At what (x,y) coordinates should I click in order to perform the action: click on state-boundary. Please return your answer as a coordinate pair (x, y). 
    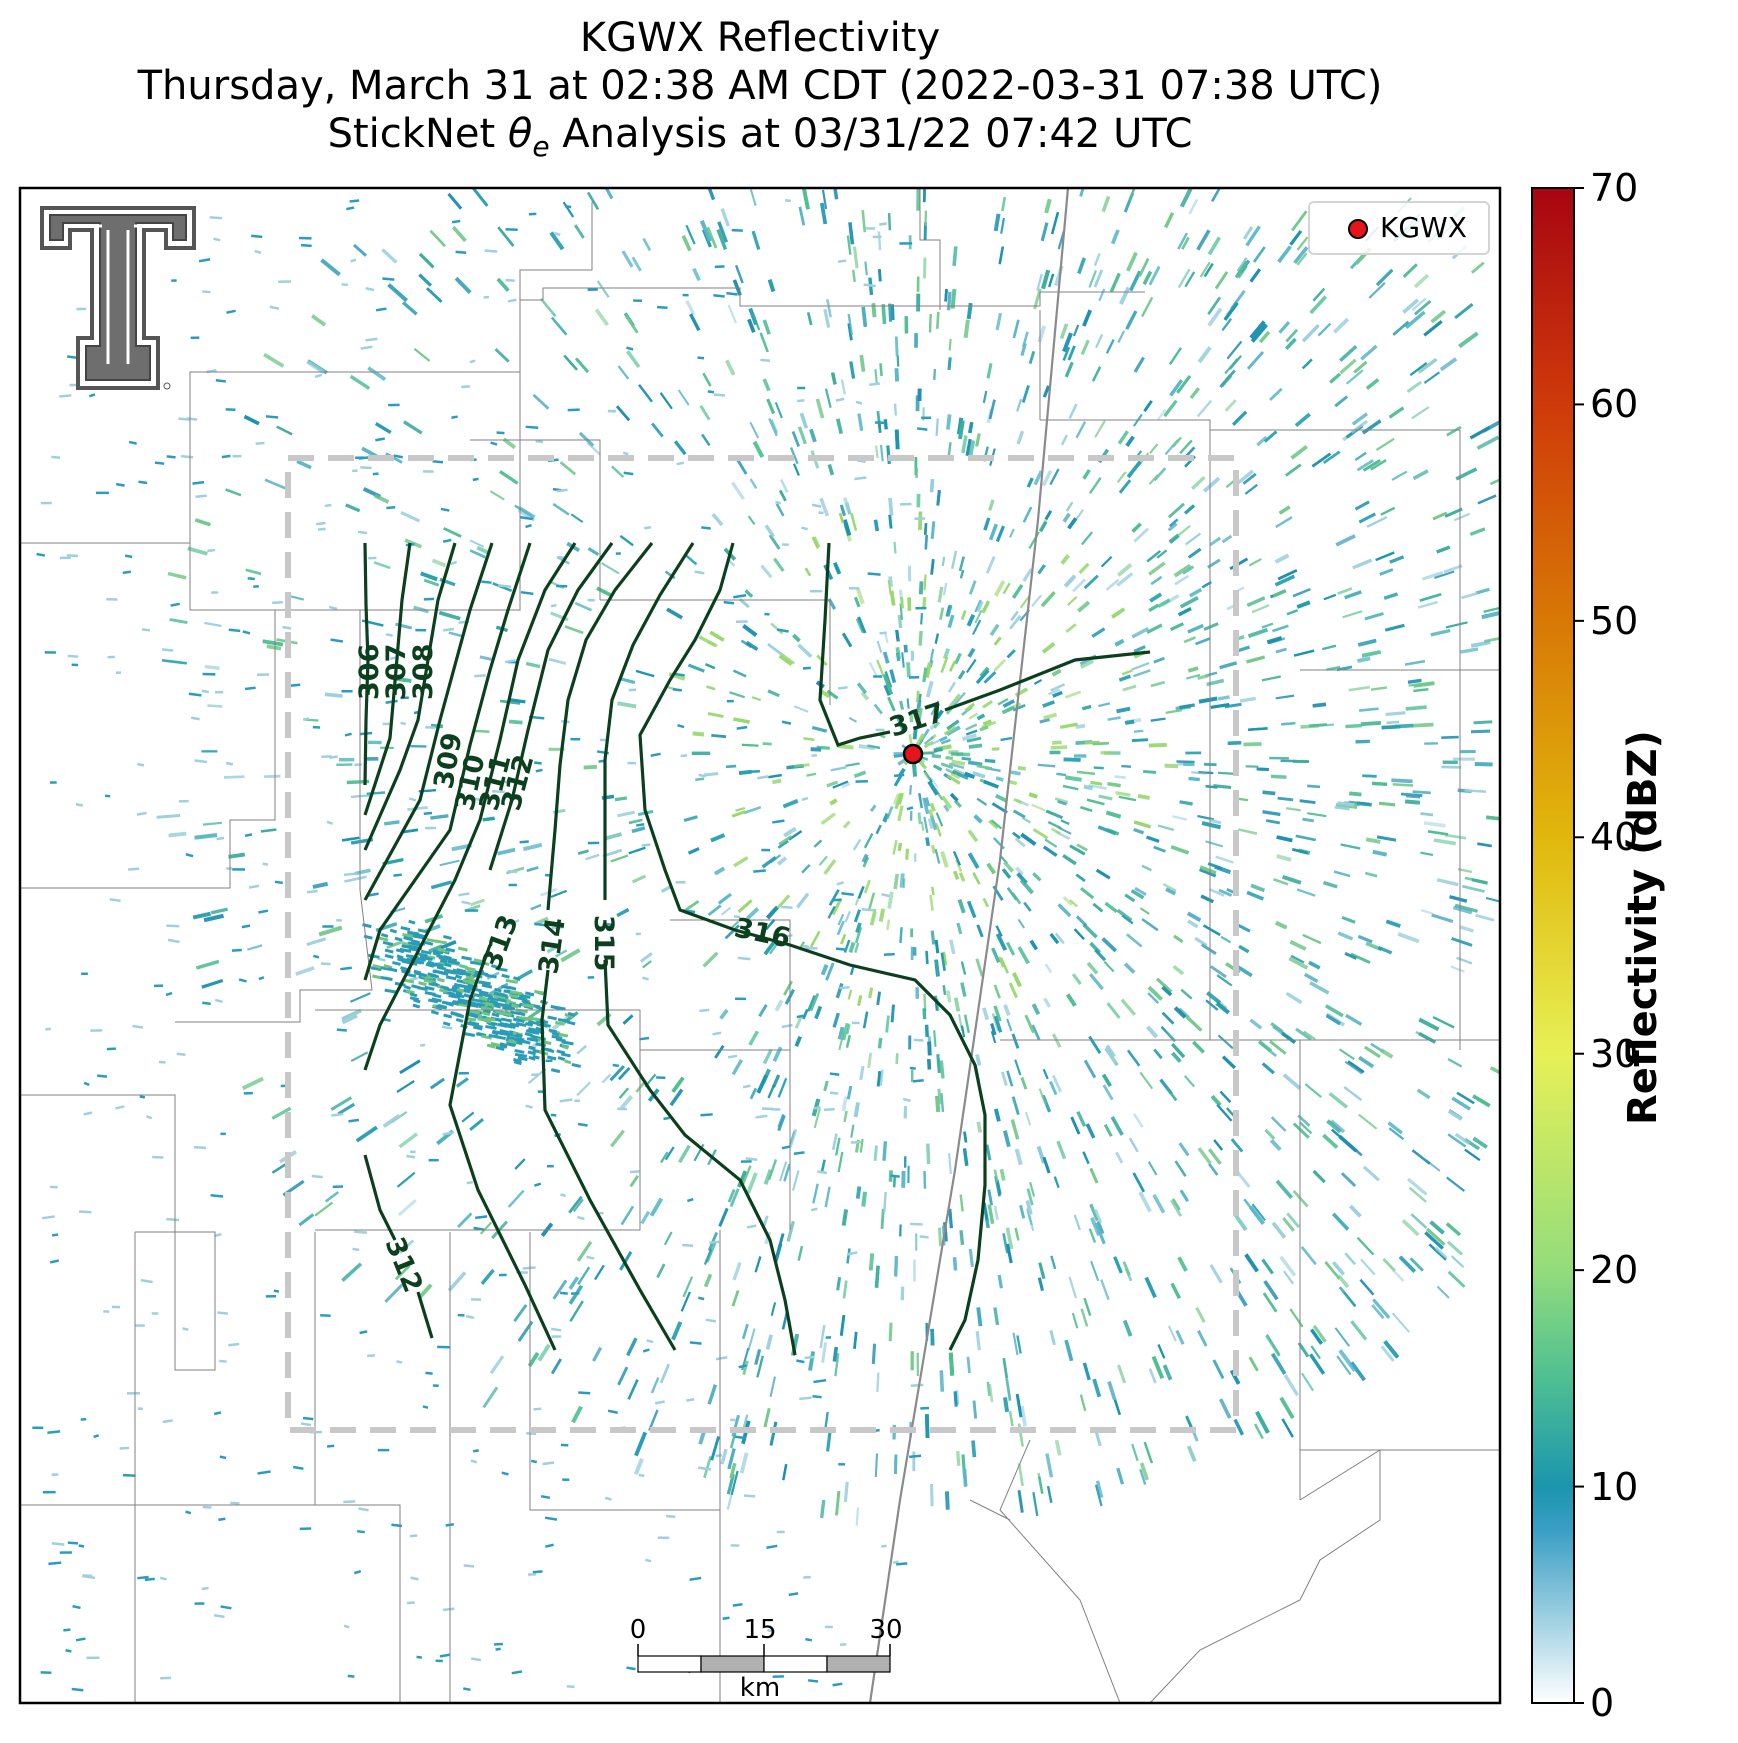
    Looking at the image, I should click on (969, 945).